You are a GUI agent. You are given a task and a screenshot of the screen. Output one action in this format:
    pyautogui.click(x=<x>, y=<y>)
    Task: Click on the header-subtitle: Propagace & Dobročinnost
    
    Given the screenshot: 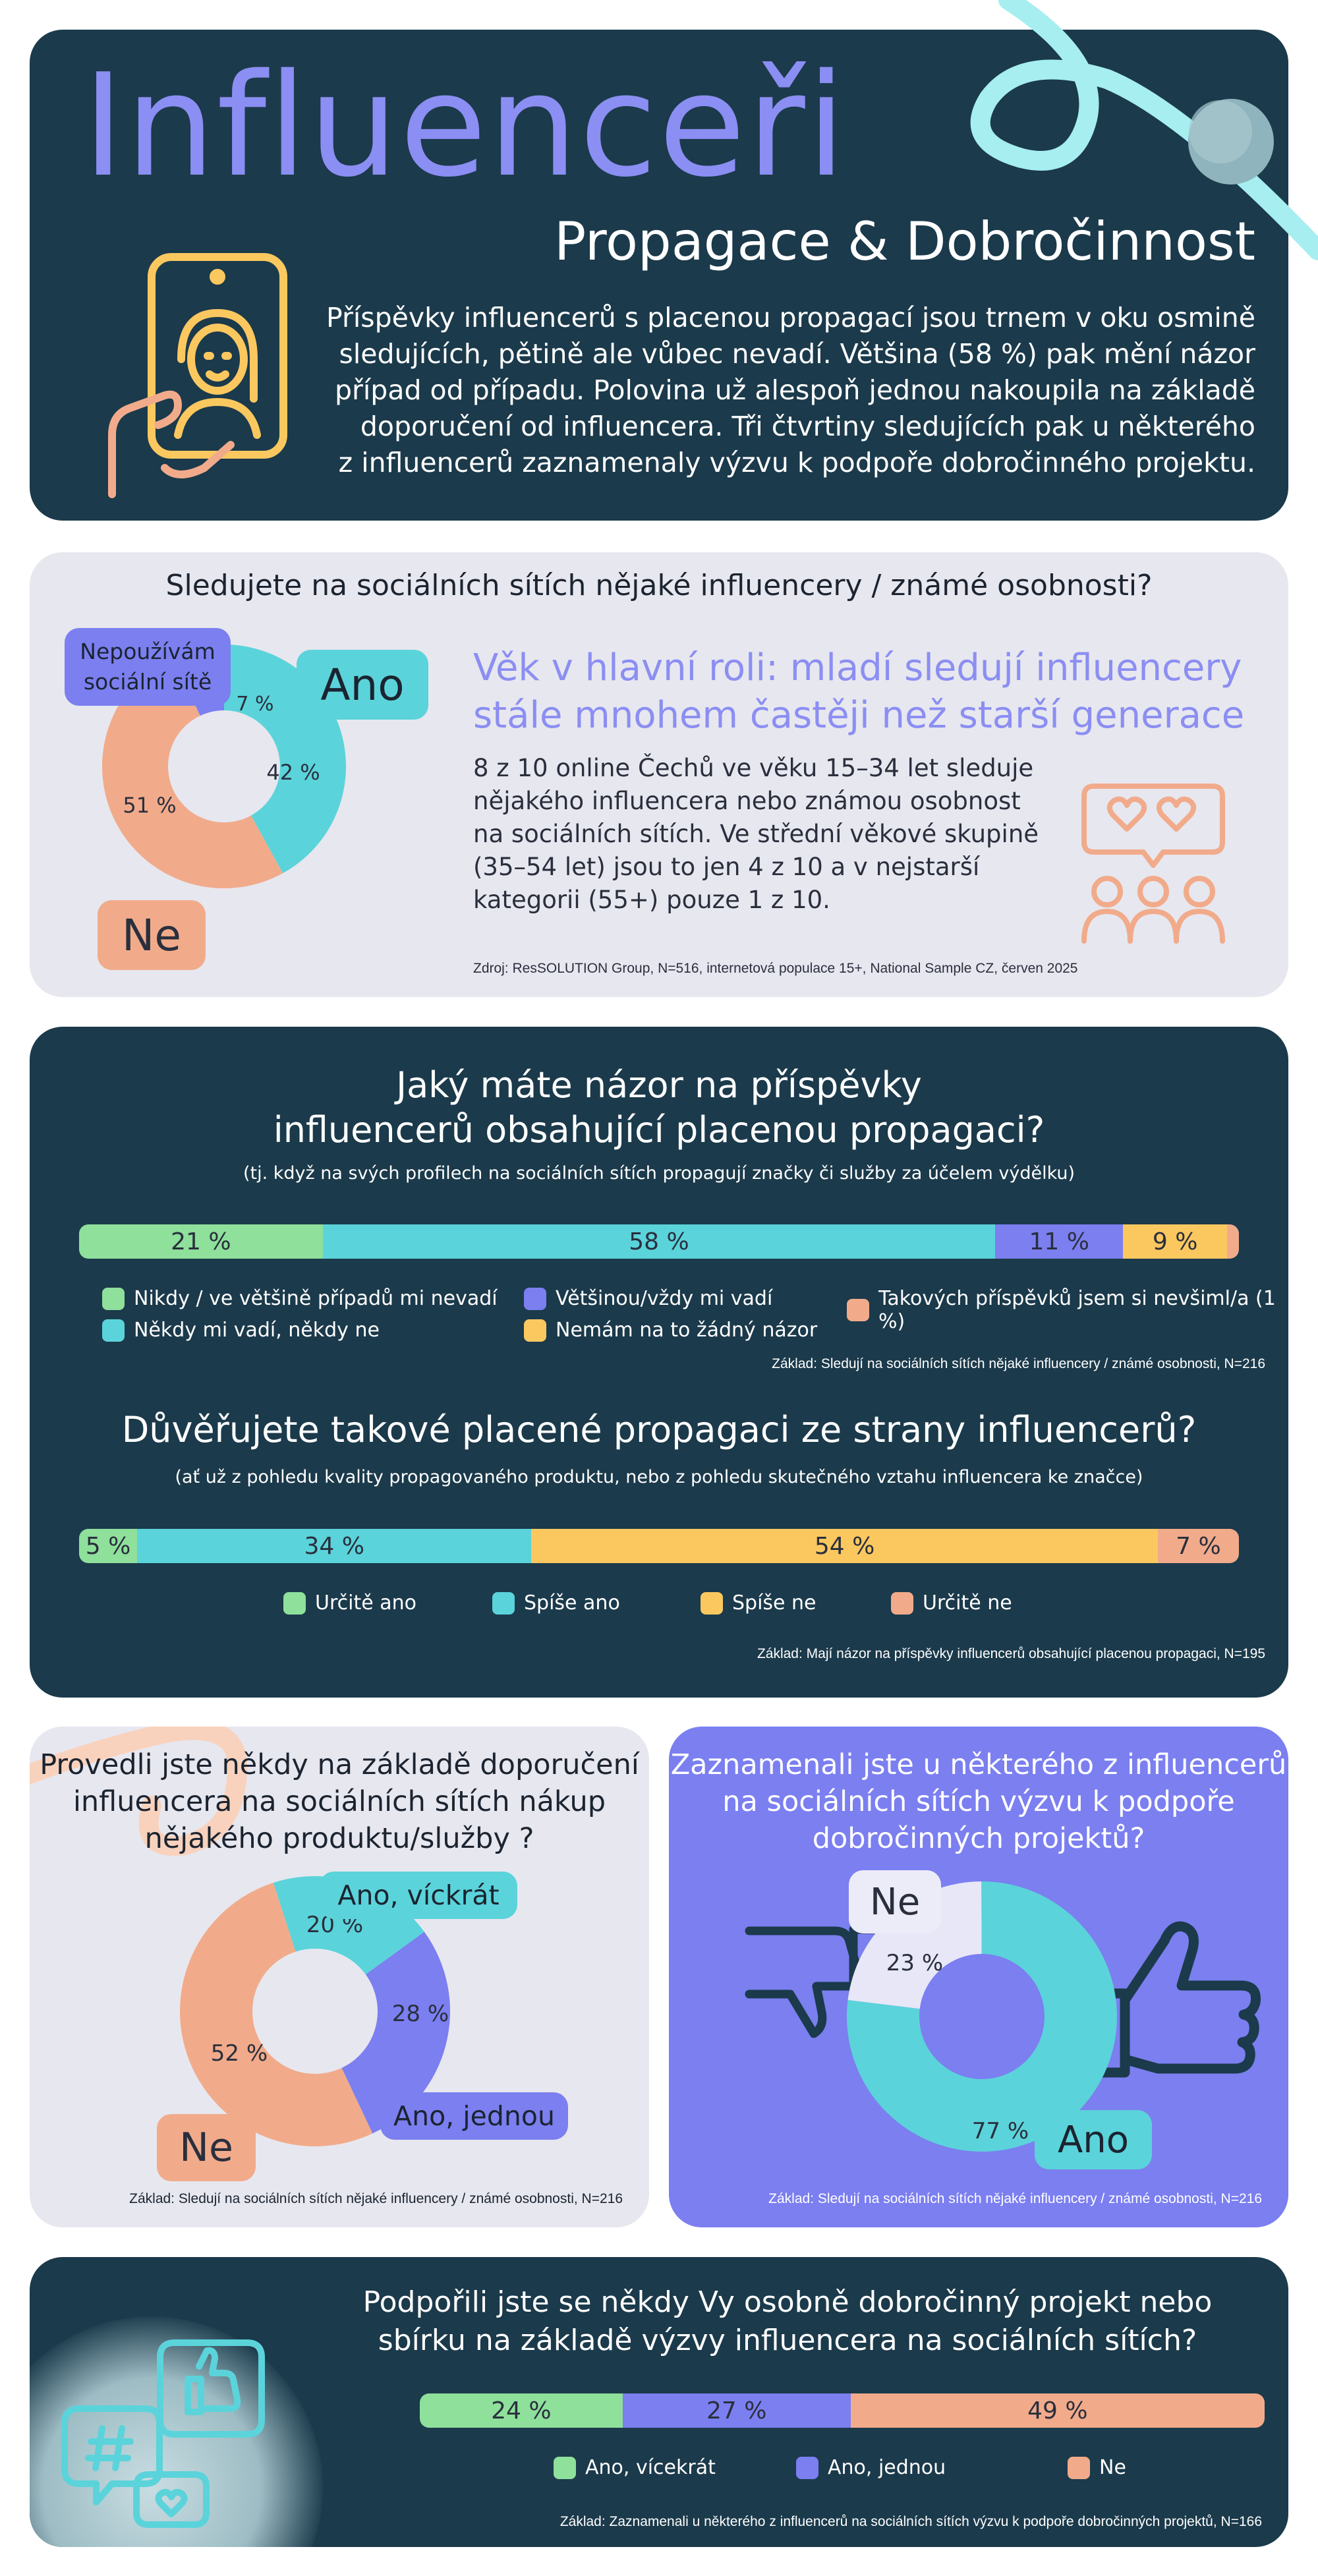 What is the action you would take?
    pyautogui.click(x=905, y=241)
    